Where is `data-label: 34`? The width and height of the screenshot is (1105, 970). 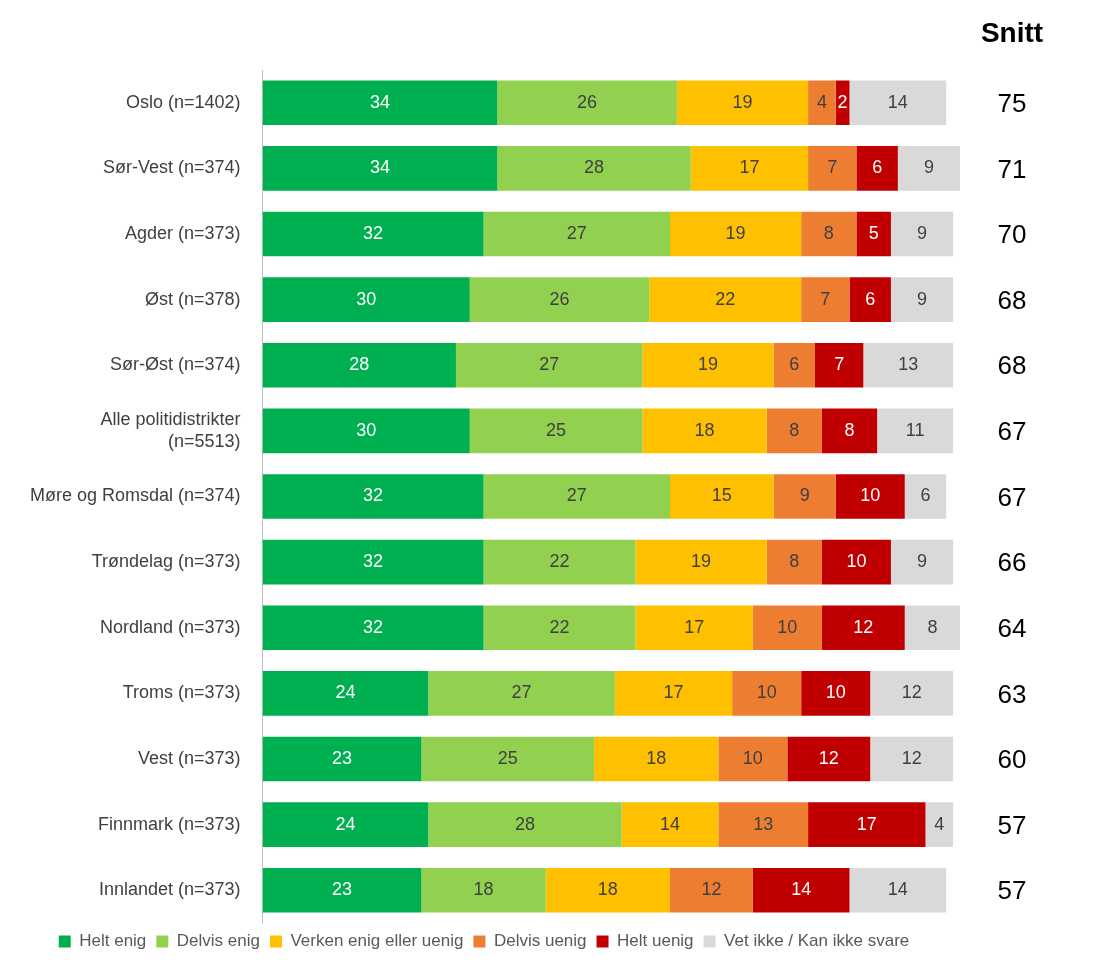 data-label: 34 is located at coordinates (379, 167).